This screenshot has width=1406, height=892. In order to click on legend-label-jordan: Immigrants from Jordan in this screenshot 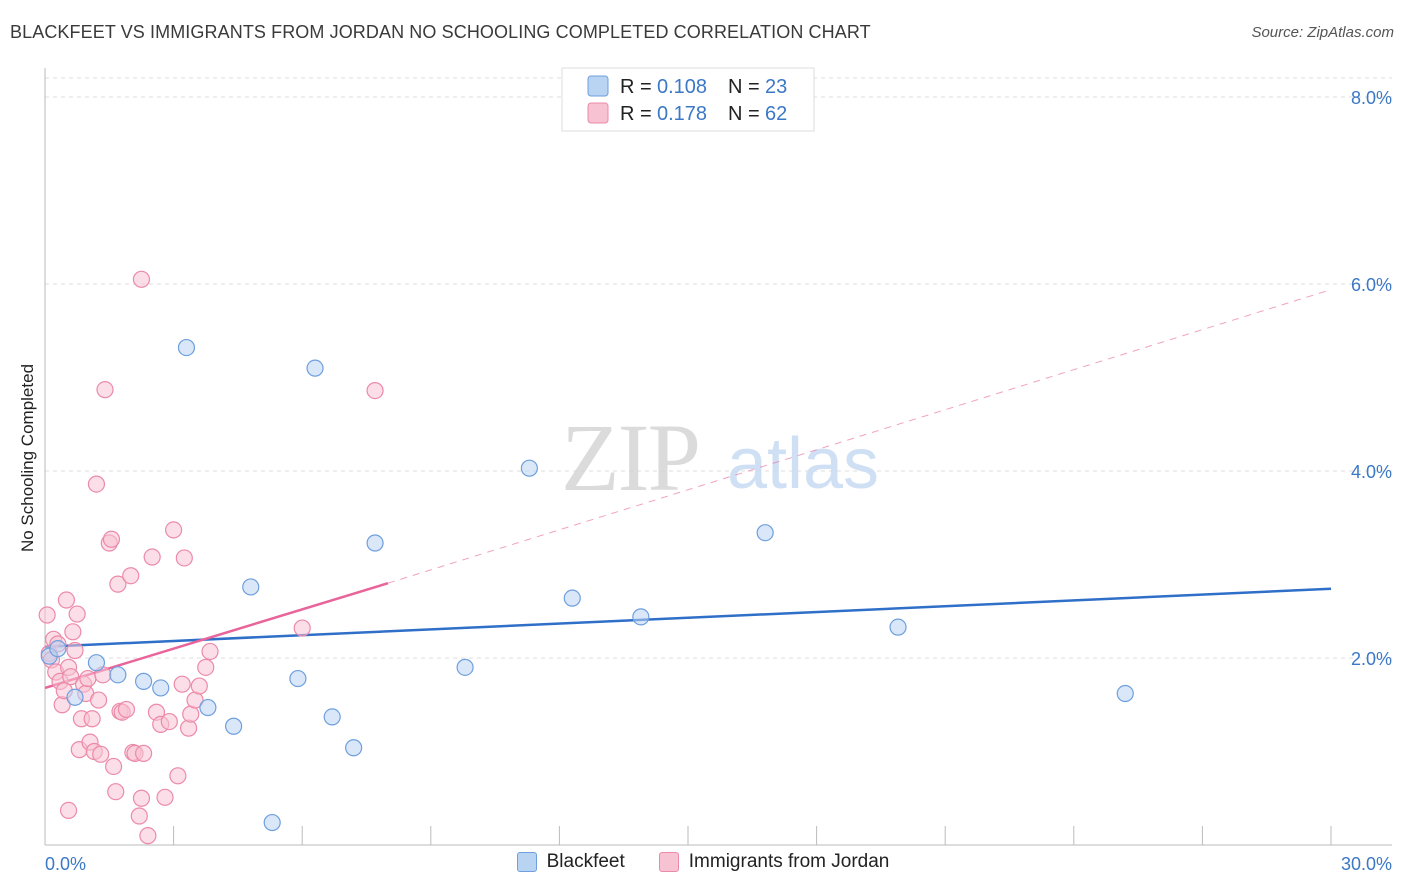, I will do `click(789, 861)`.